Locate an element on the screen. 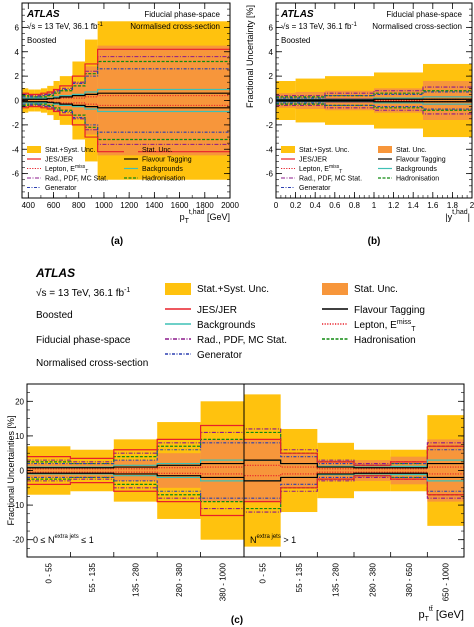 The height and width of the screenshot is (627, 474). panel-a-ytick-label: -6 is located at coordinates (16, 174).